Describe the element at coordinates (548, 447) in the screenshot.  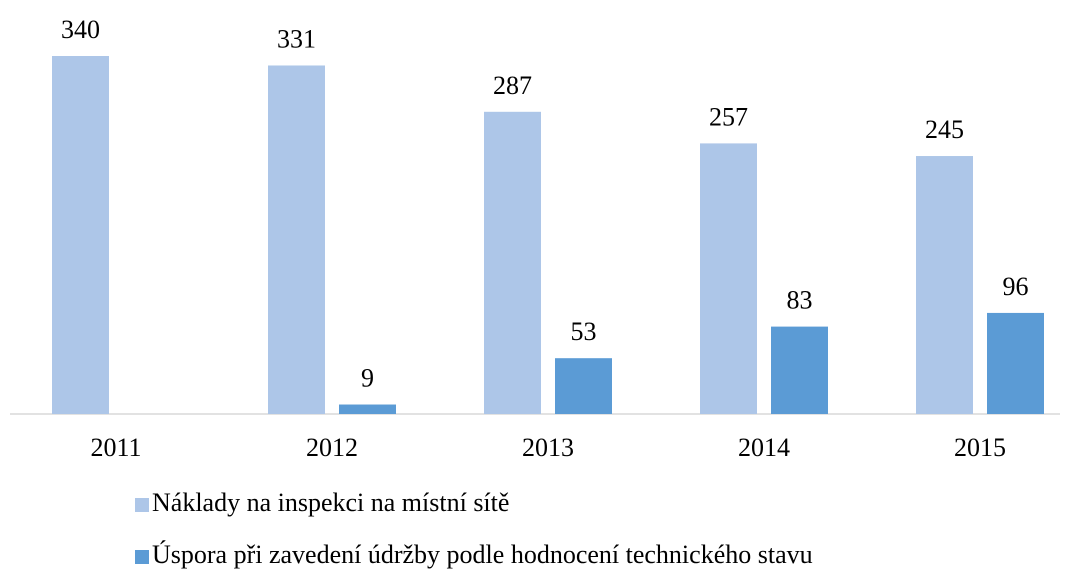
I see `x-tick-label: 2013` at that location.